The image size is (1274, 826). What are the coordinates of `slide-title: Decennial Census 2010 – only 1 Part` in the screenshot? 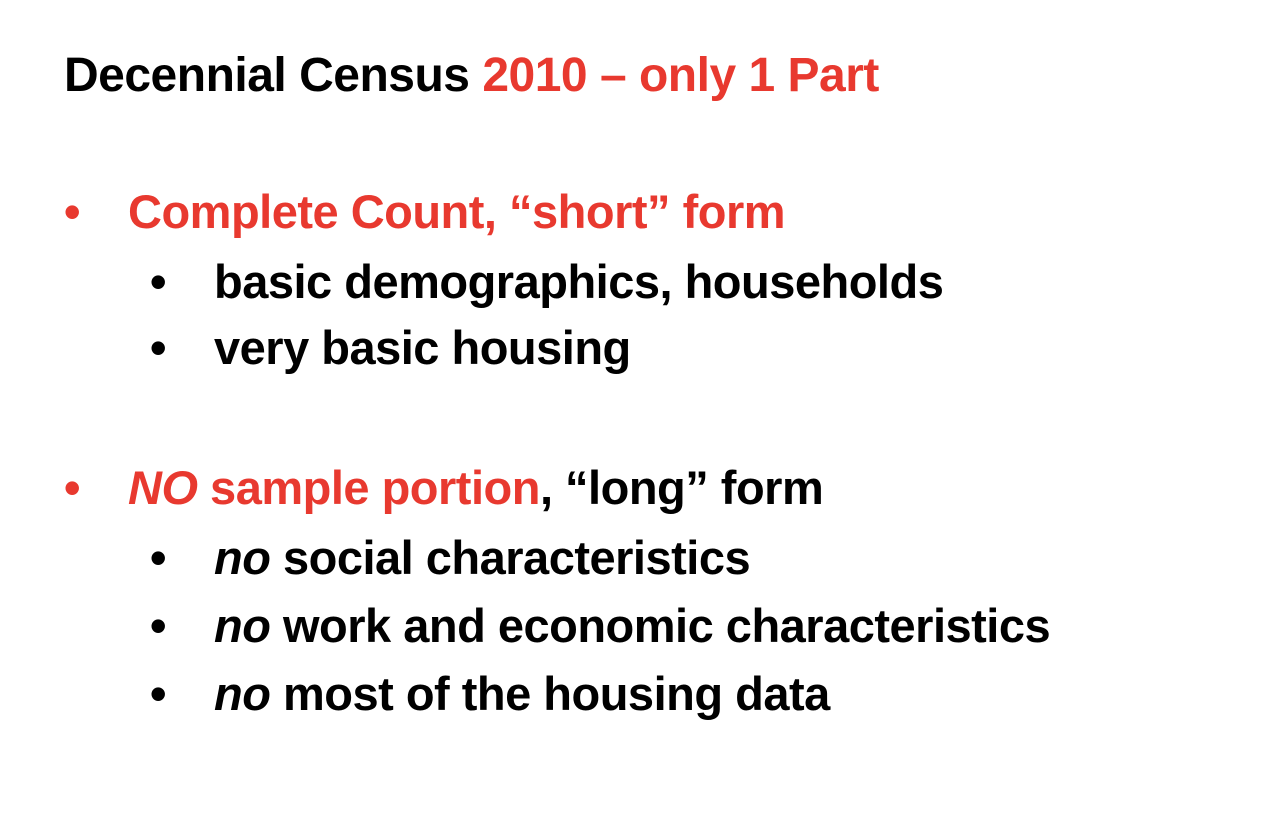 It's located at (471, 76).